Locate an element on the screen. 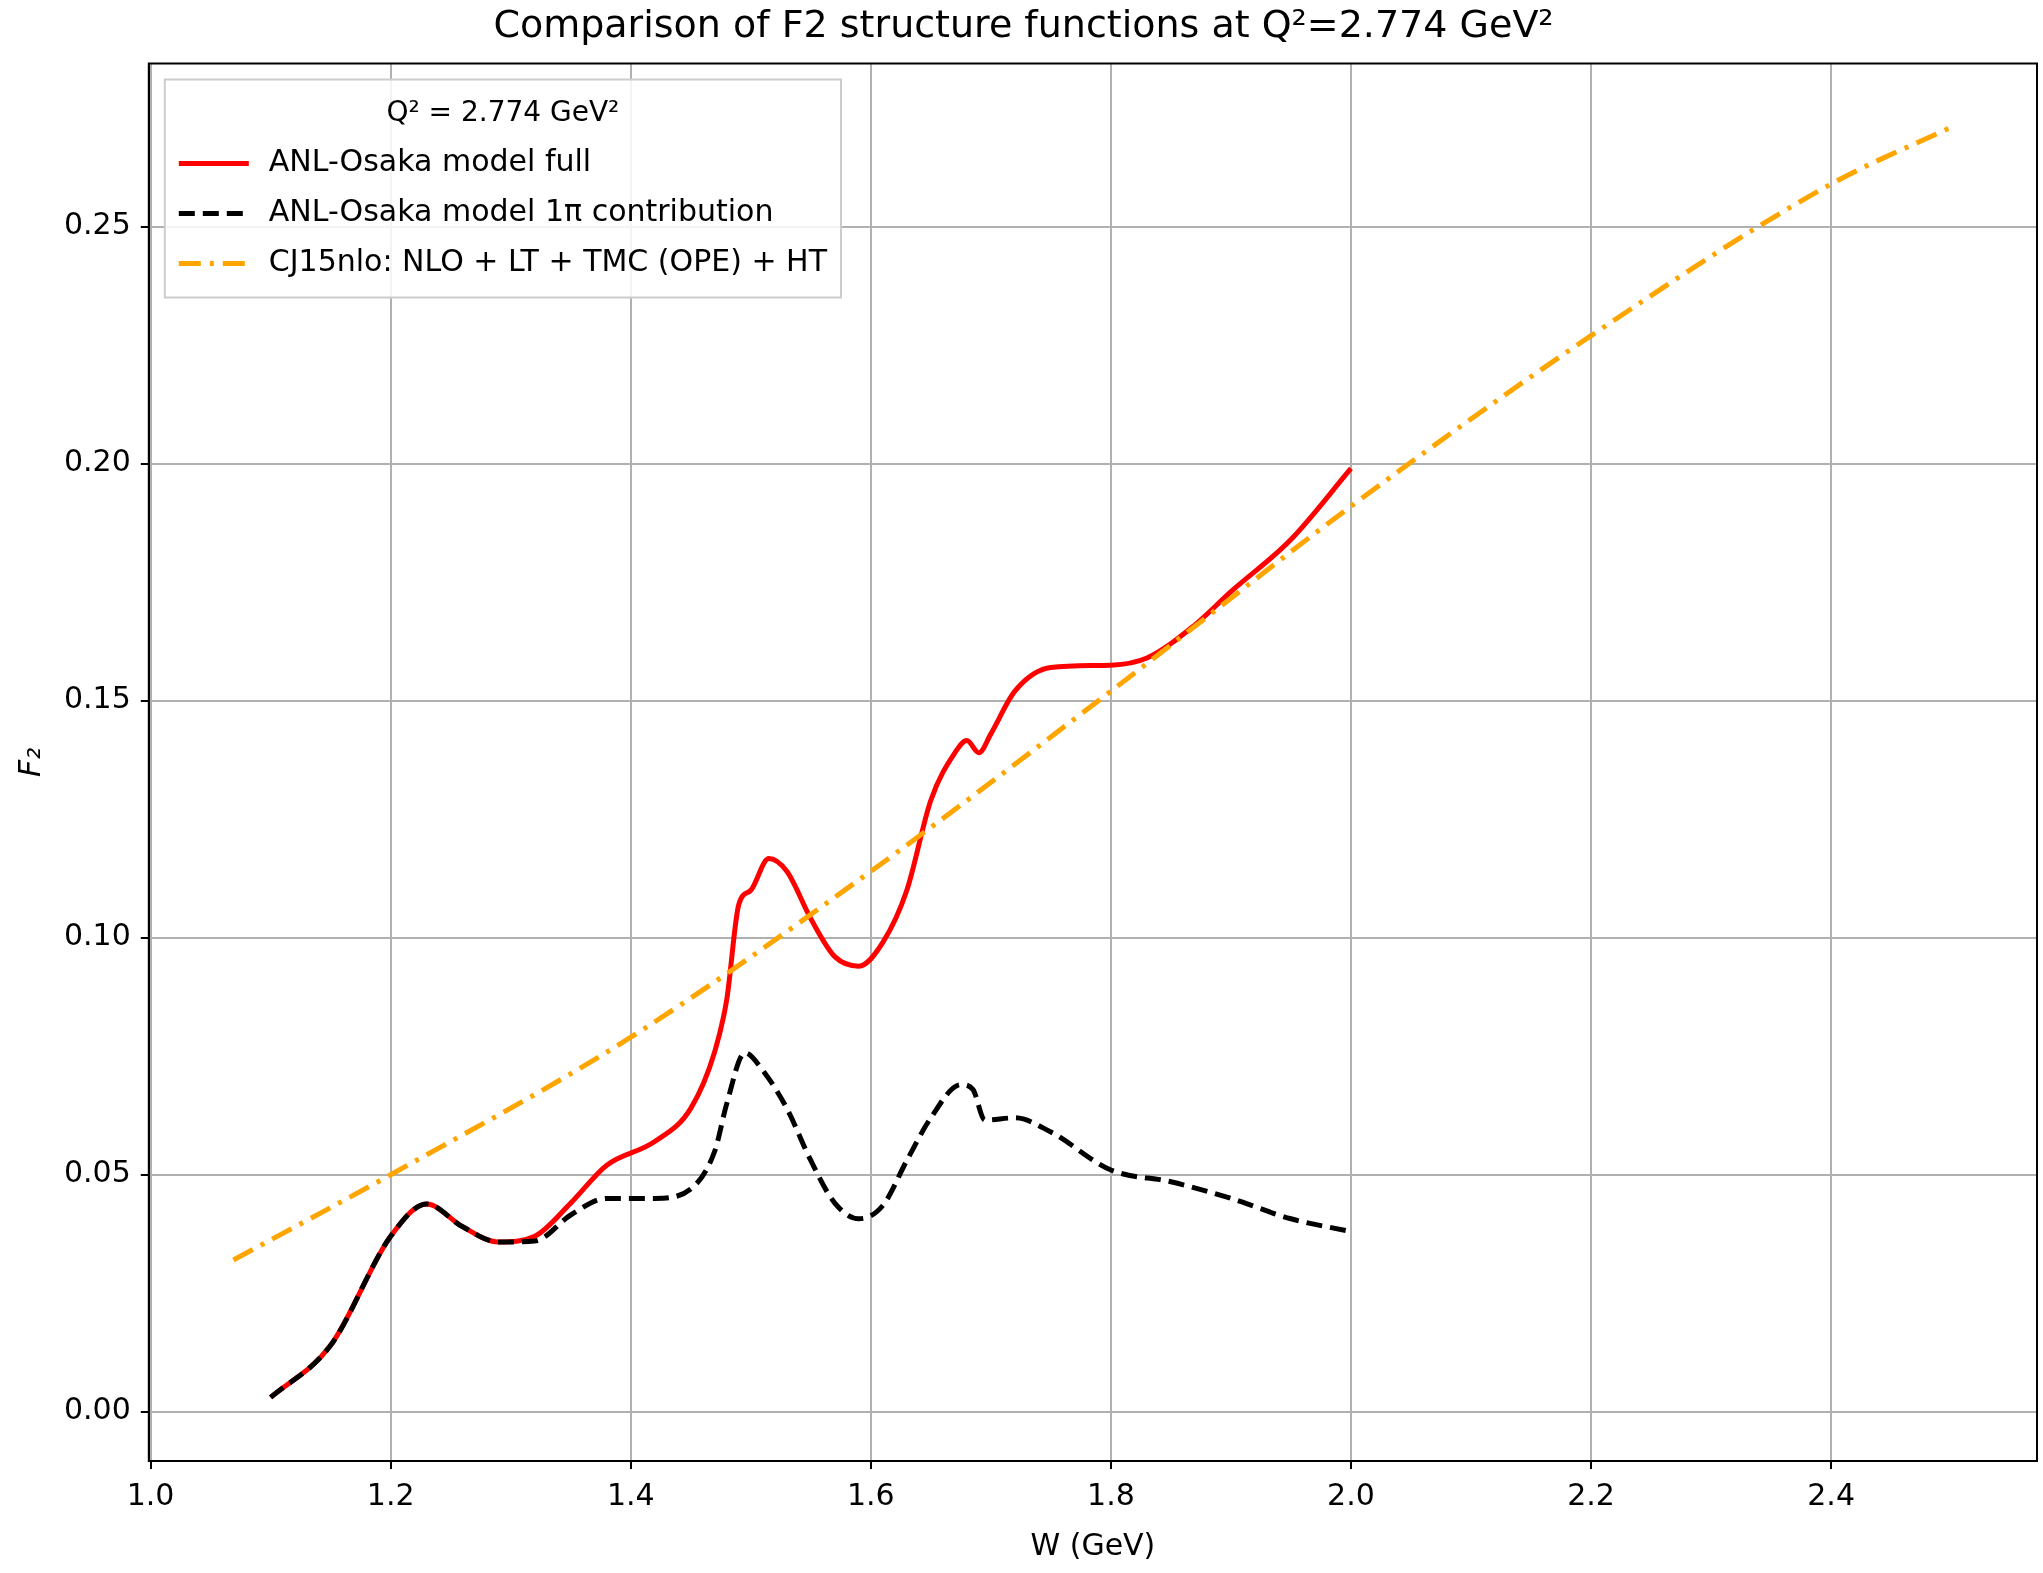  x-axis-title: W (GeV) is located at coordinates (1093, 1544).